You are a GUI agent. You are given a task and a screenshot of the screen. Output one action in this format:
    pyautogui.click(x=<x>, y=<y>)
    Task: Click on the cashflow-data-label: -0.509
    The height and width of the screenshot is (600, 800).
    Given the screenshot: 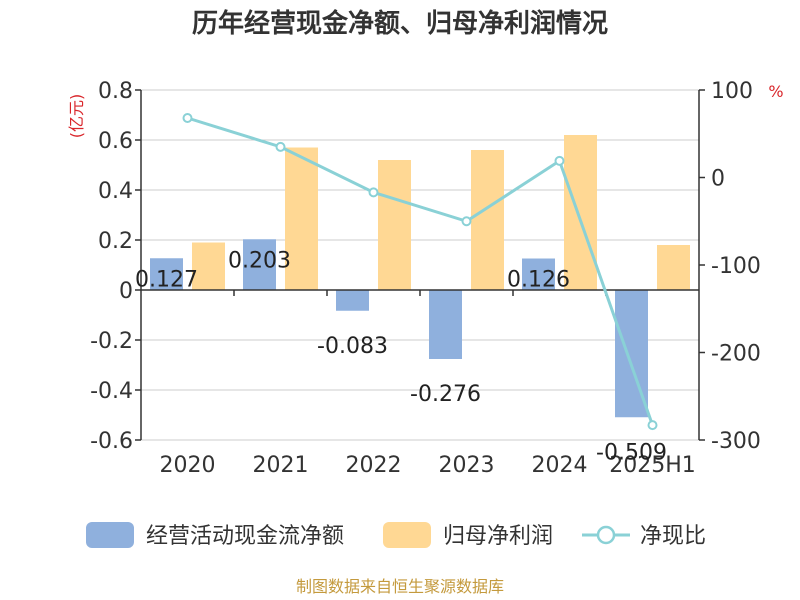 What is the action you would take?
    pyautogui.click(x=631, y=452)
    